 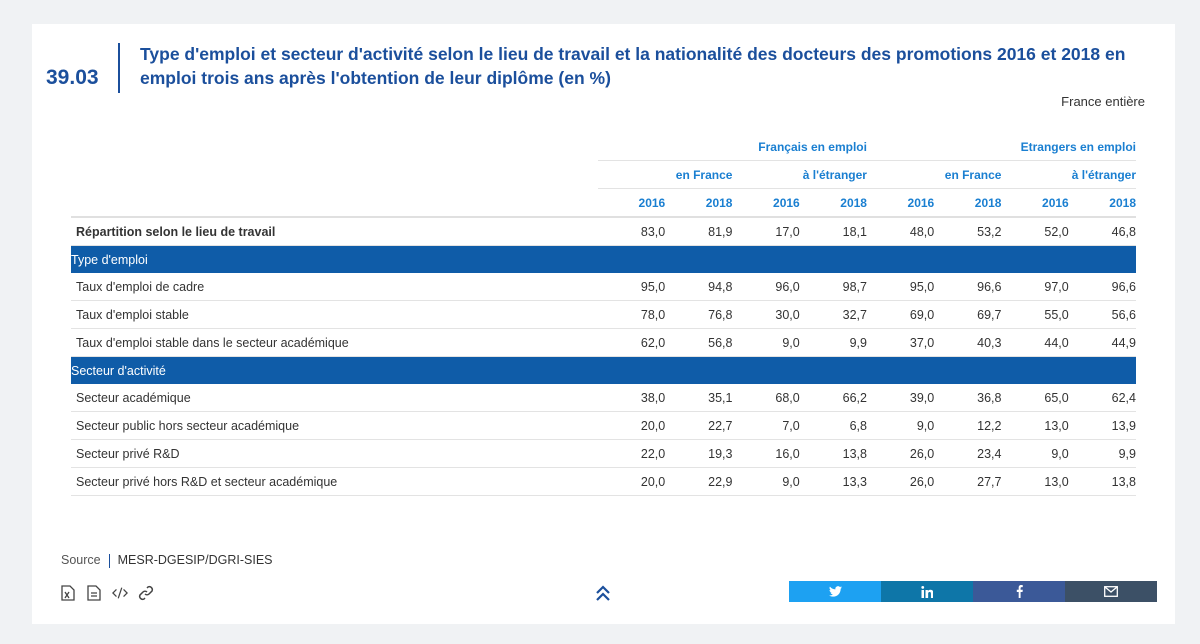 What do you see at coordinates (631, 231) in the screenshot?
I see `cell-value: 83,0` at bounding box center [631, 231].